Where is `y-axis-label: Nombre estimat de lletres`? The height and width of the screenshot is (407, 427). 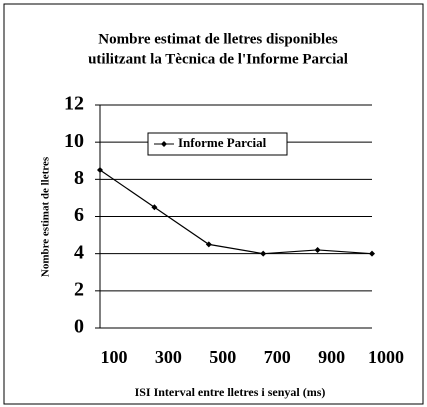 y-axis-label: Nombre estimat de lletres is located at coordinates (46, 216).